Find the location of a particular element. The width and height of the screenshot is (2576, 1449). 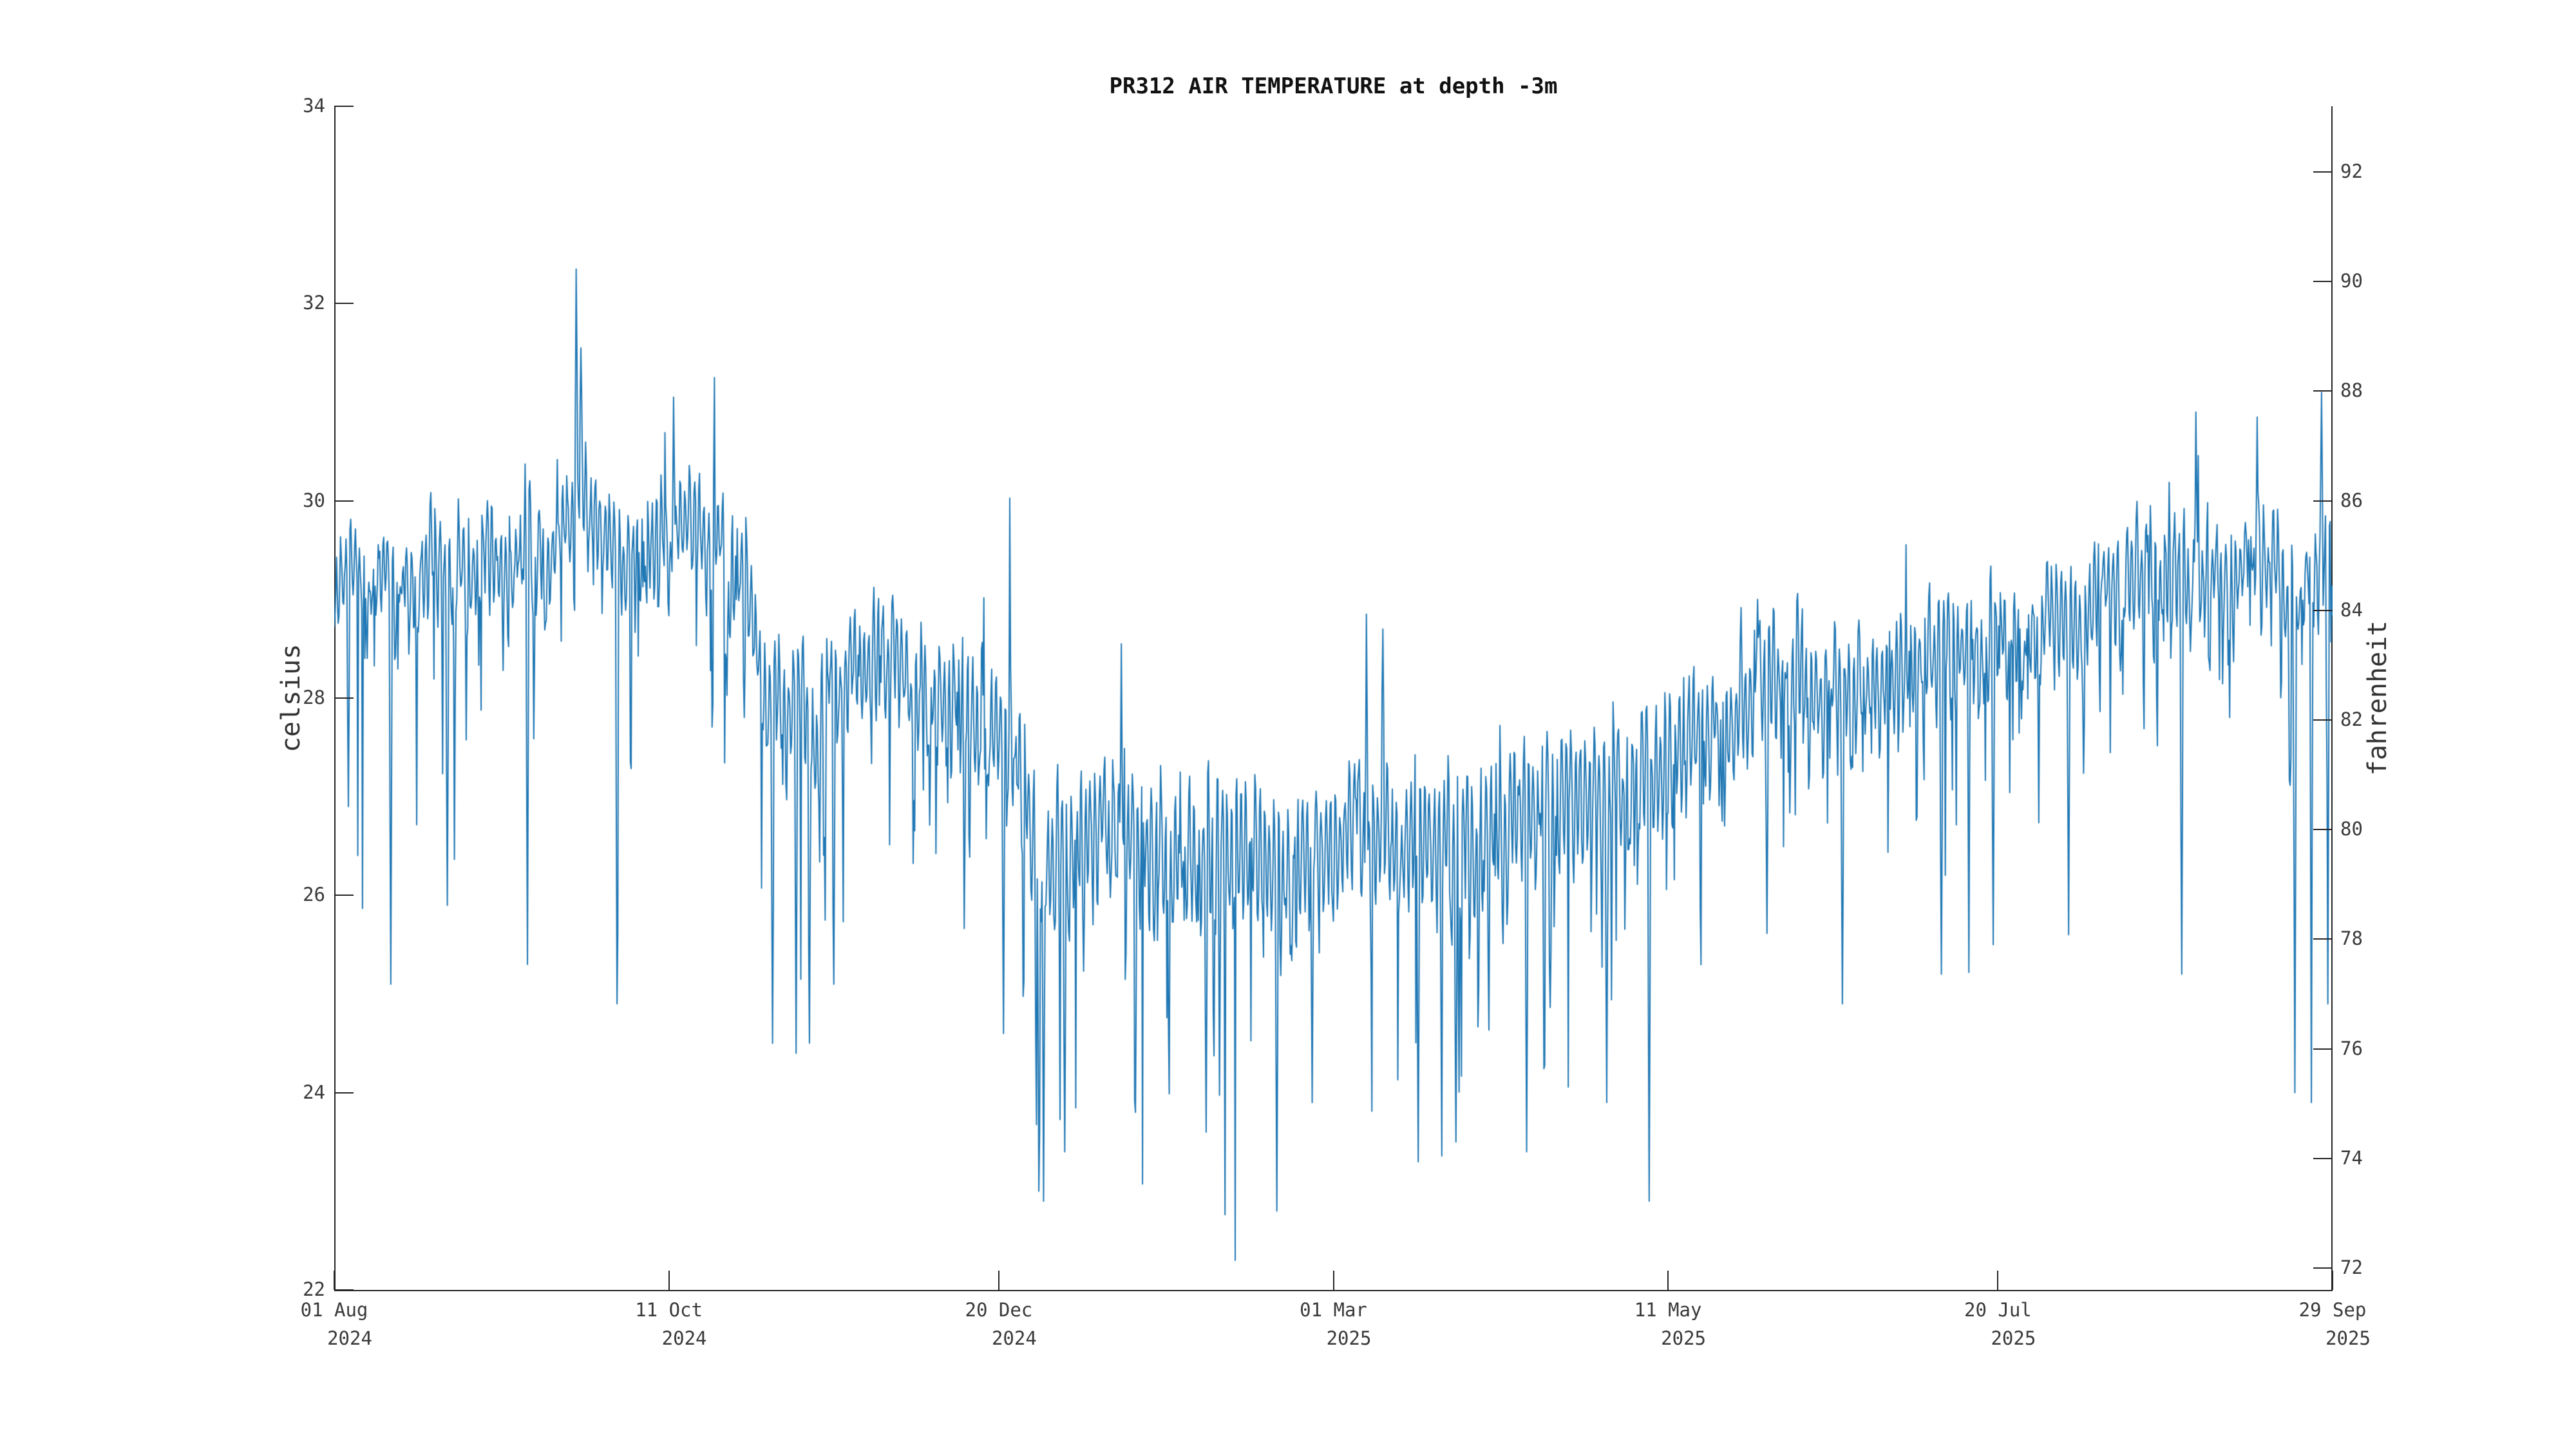

y-tick-label-fahrenheit: 74 is located at coordinates (2351, 1157).